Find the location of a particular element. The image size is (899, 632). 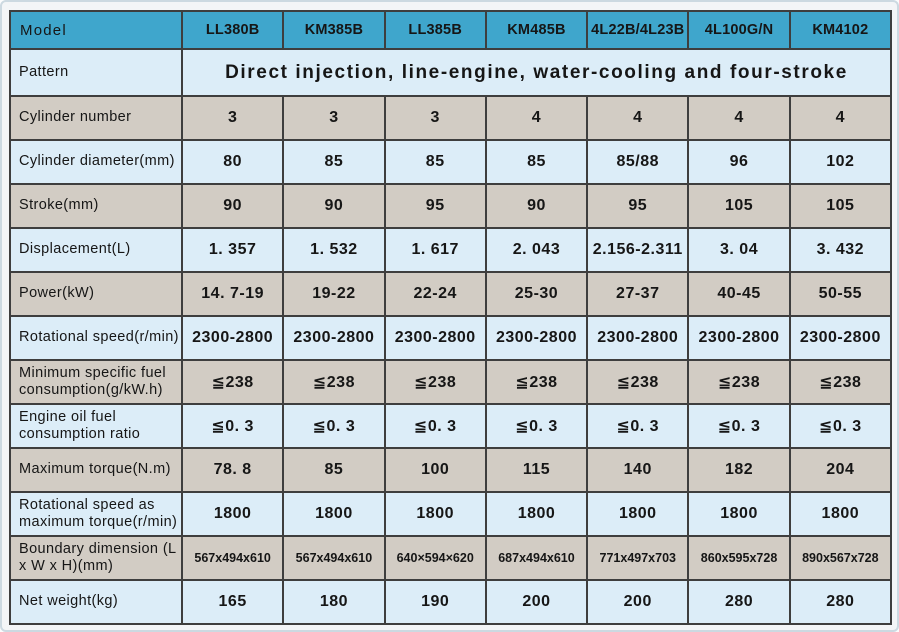

value-cell: 165 is located at coordinates (232, 602).